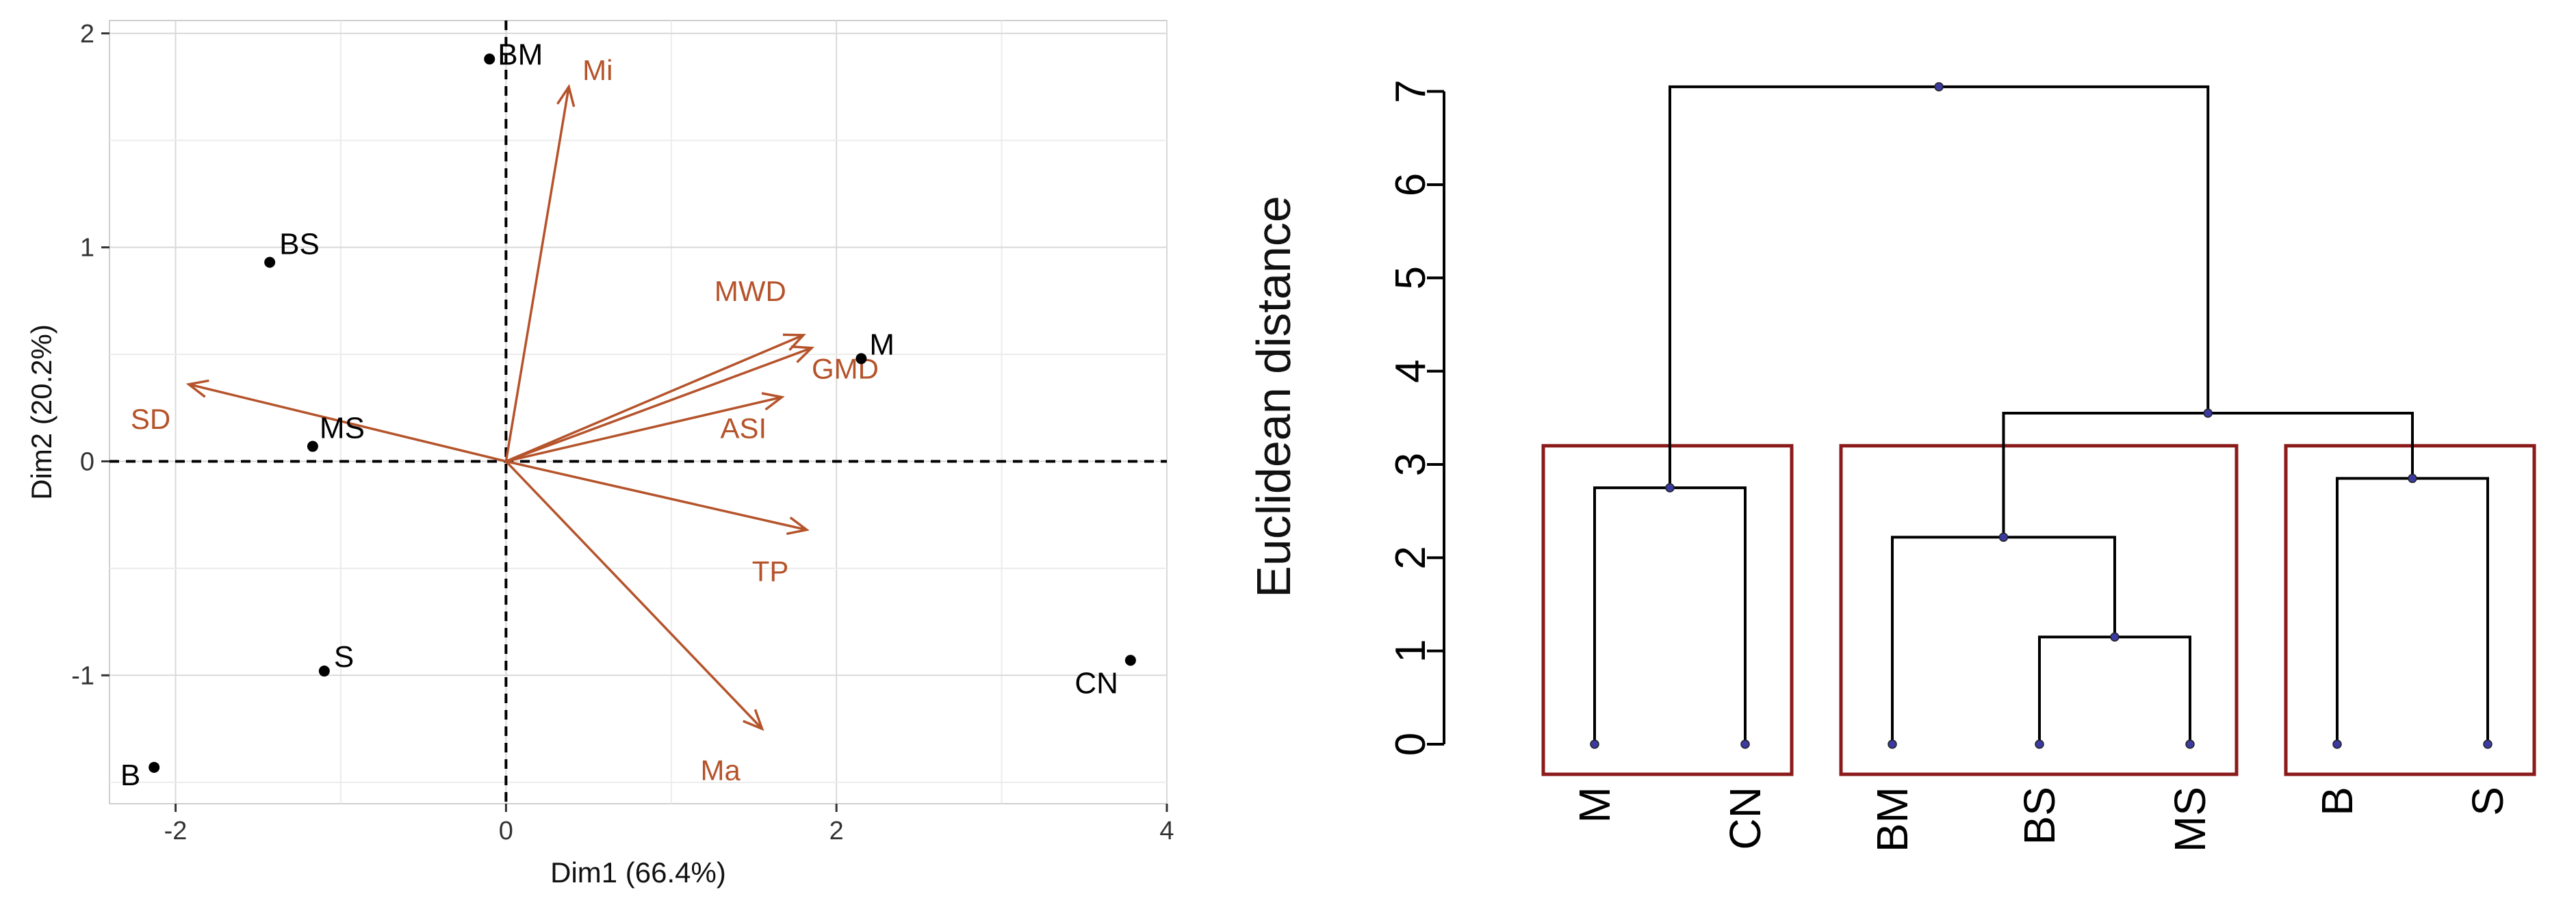 This screenshot has width=2576, height=907. I want to click on leaf-label-bs: BS, so click(2039, 816).